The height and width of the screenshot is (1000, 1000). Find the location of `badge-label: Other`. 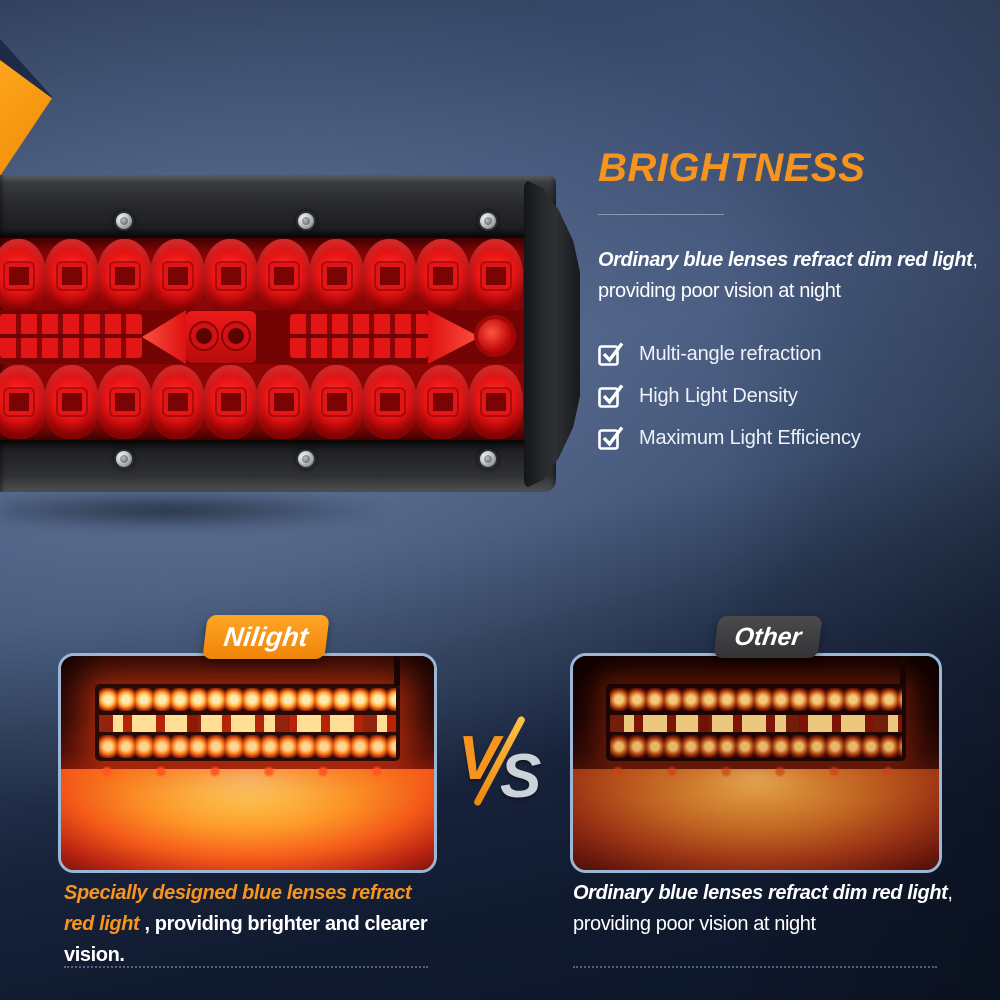

badge-label: Other is located at coordinates (768, 636).